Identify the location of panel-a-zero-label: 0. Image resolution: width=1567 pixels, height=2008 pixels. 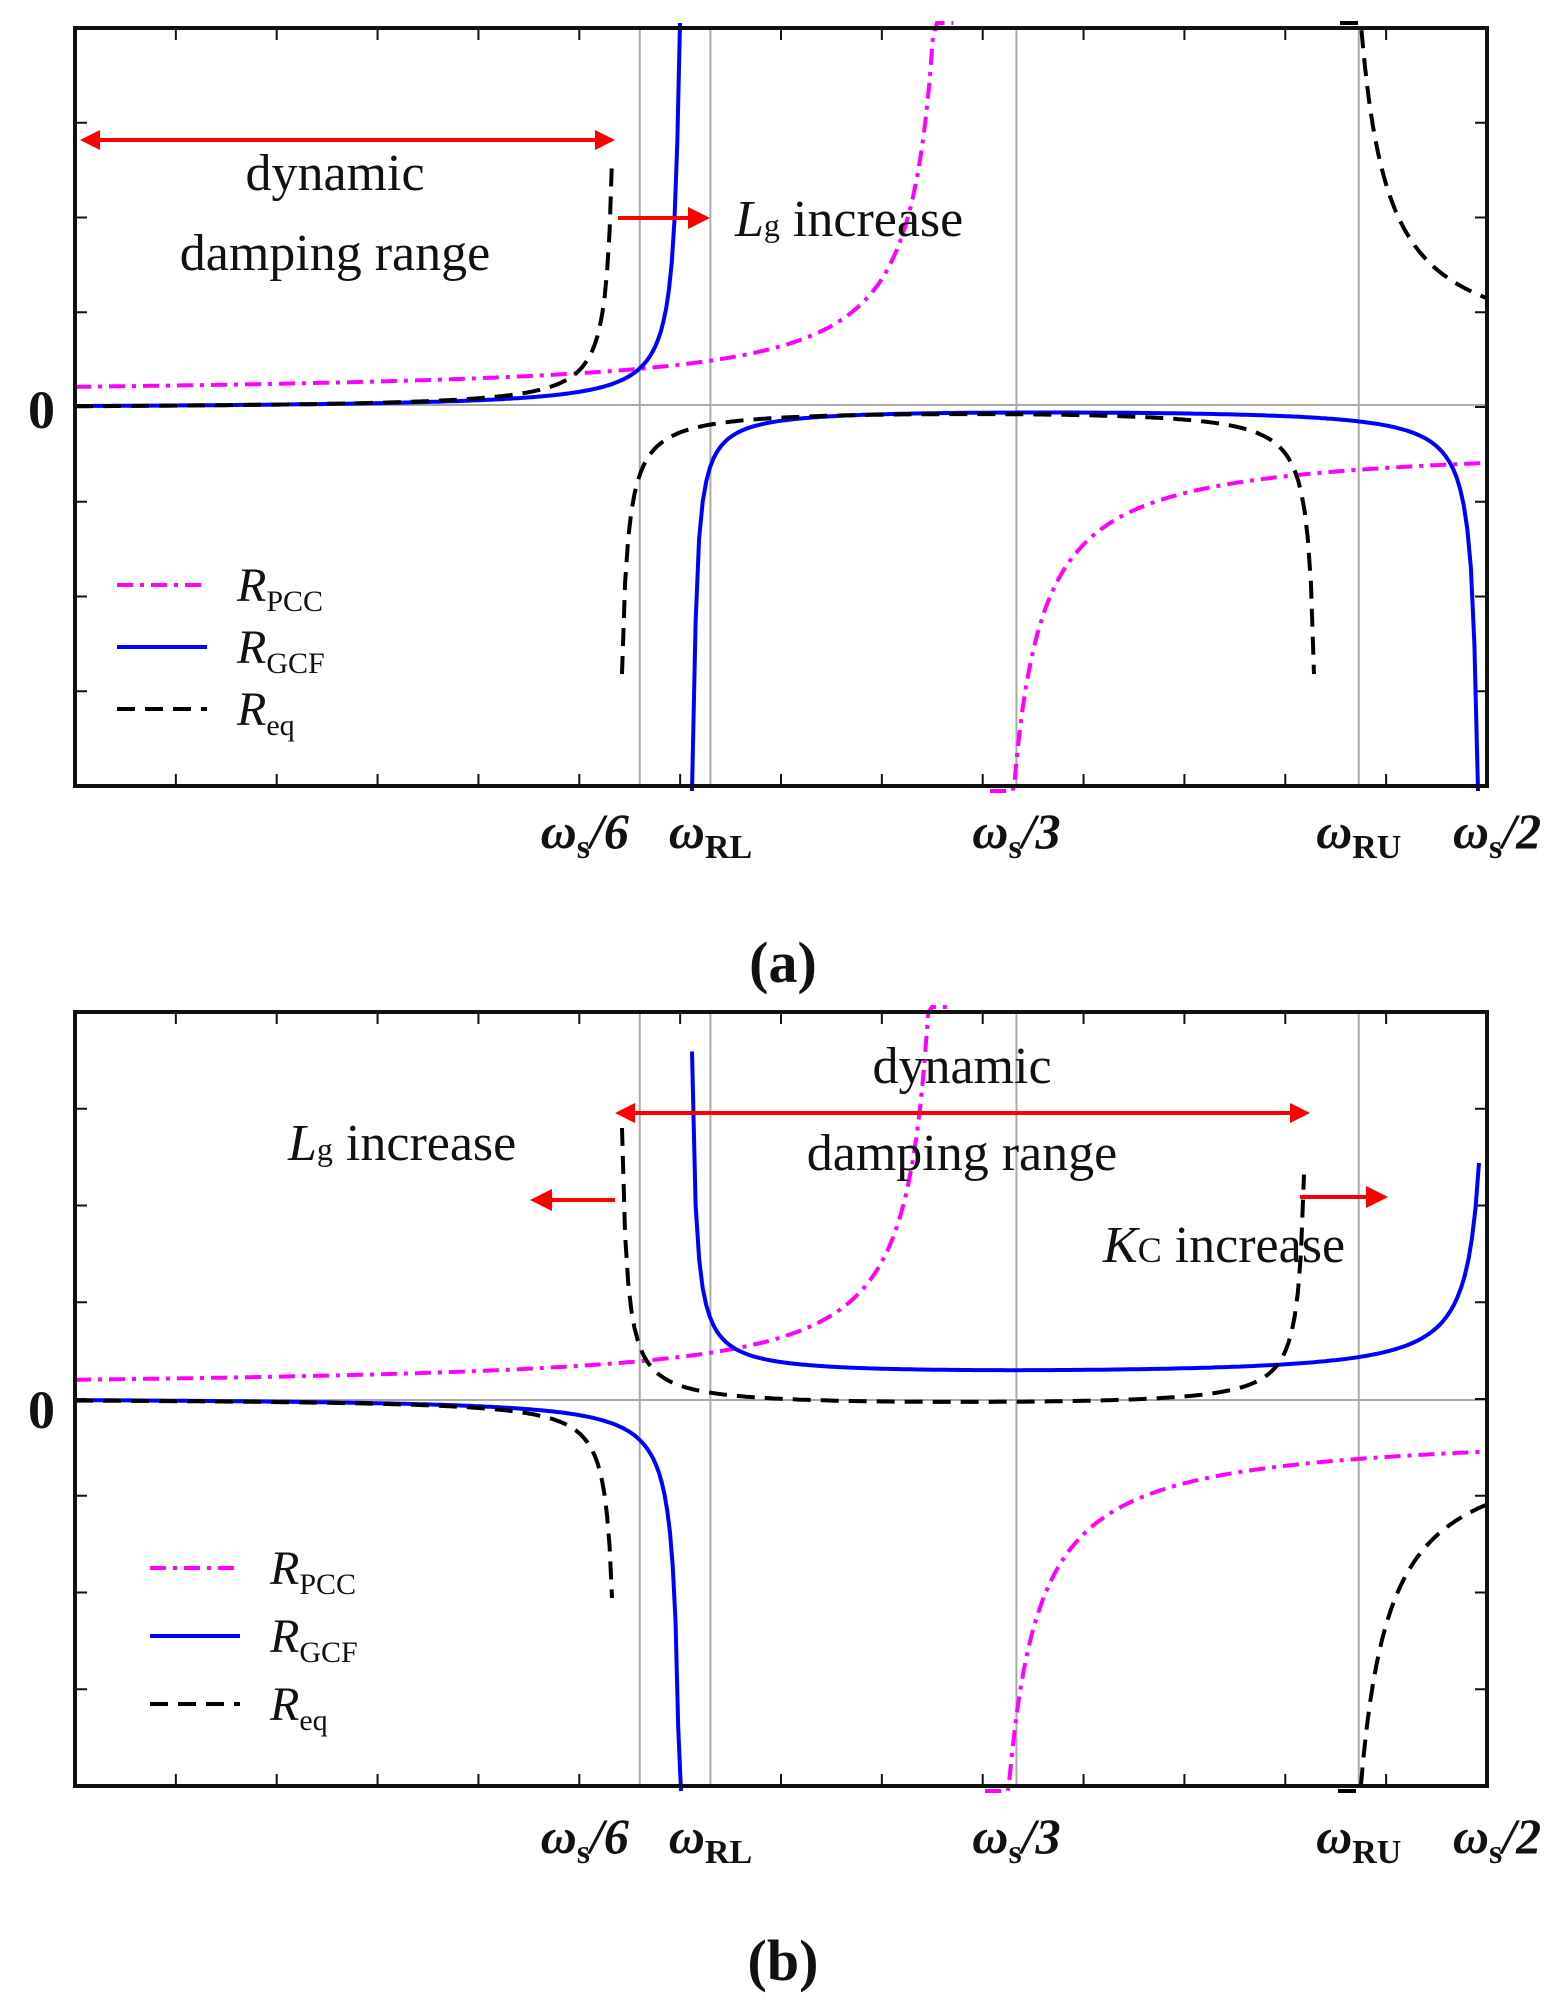
(41, 410).